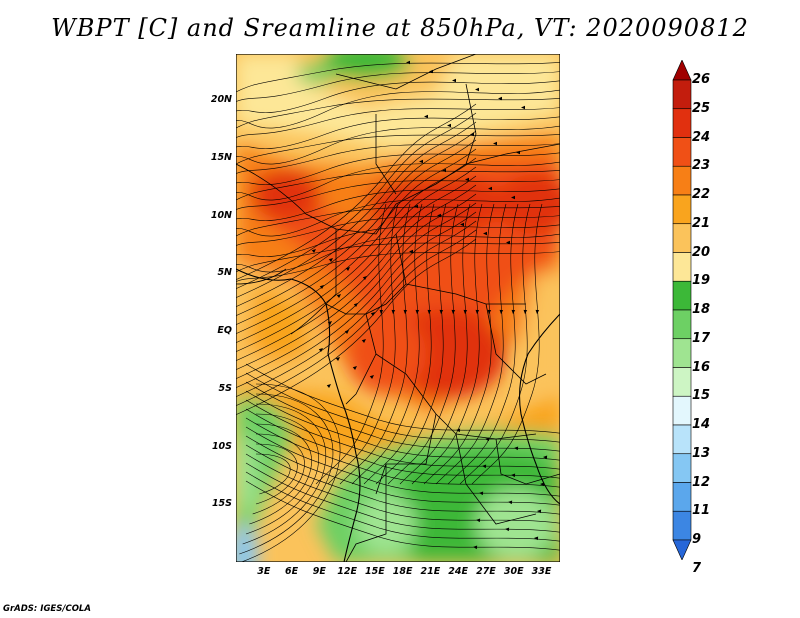  I want to click on colorbar-label: 13, so click(701, 453).